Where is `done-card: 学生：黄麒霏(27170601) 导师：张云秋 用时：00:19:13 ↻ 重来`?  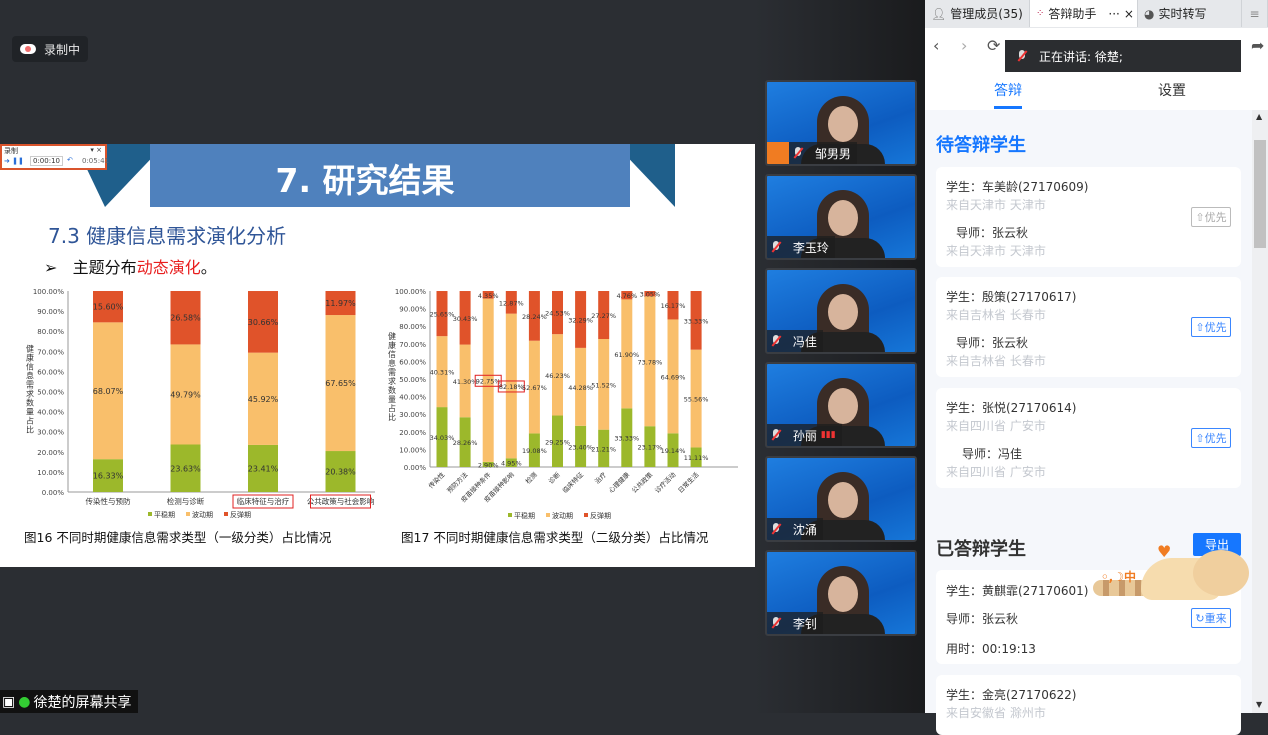 done-card: 学生：黄麒霏(27170601) 导师：张云秋 用时：00:19:13 ↻ 重来 is located at coordinates (1088, 617).